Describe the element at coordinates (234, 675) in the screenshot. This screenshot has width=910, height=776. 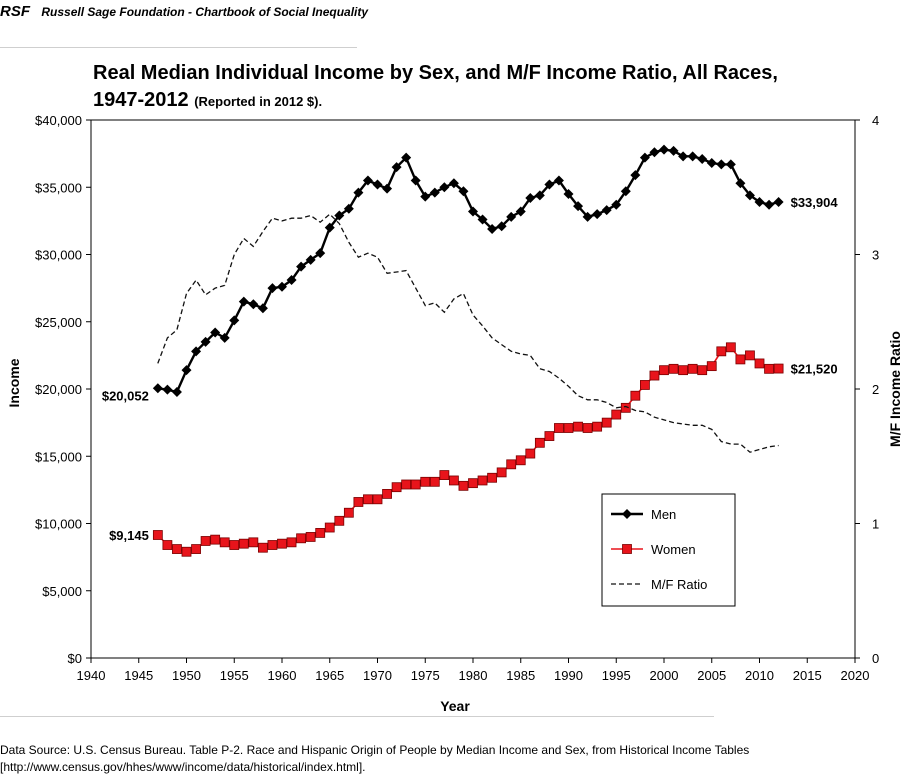
I see `x-tick-label: 1955` at that location.